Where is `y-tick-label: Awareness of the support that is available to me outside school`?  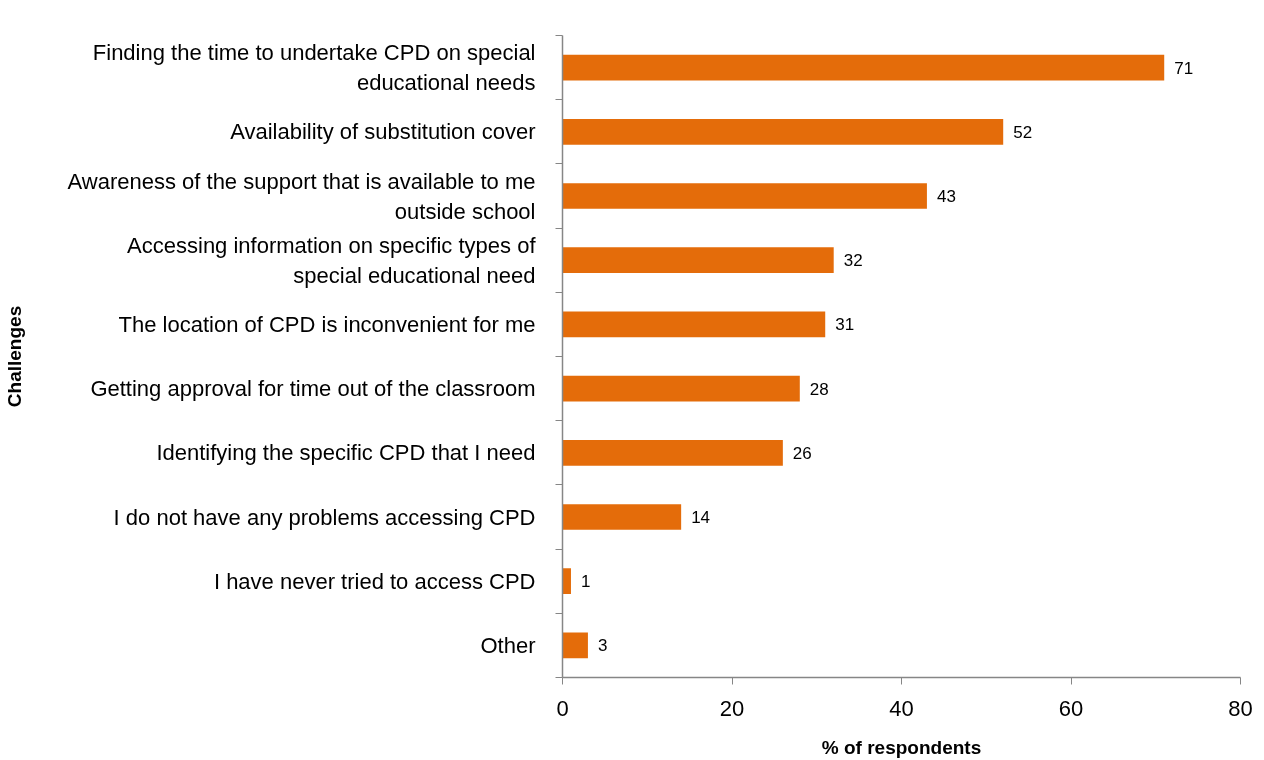
y-tick-label: Awareness of the support that is available to me outside school is located at coordinates (301, 196).